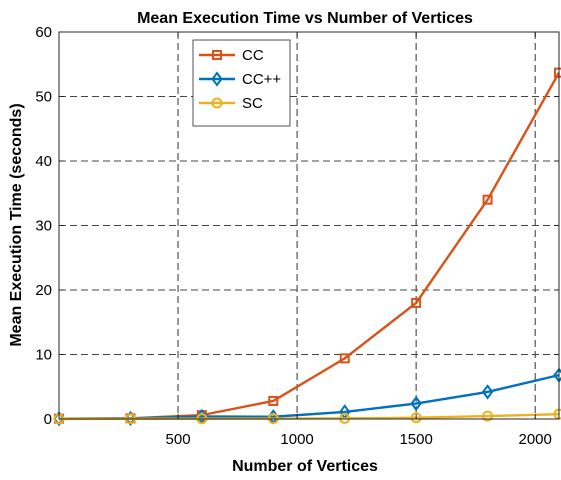 The width and height of the screenshot is (561, 480). What do you see at coordinates (43, 97) in the screenshot?
I see `y-tick-label: 50` at bounding box center [43, 97].